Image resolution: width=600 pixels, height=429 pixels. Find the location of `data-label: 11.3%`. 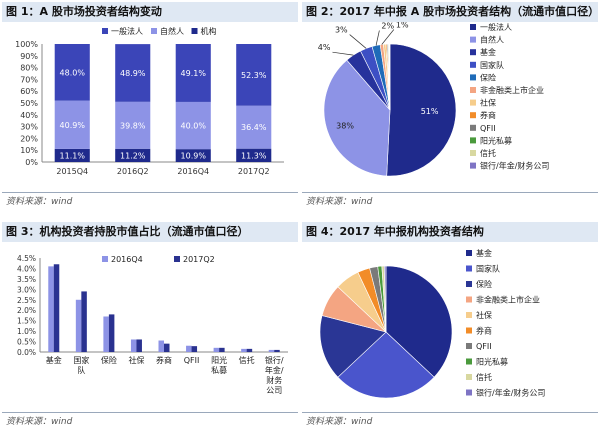

data-label: 11.3% is located at coordinates (254, 155).